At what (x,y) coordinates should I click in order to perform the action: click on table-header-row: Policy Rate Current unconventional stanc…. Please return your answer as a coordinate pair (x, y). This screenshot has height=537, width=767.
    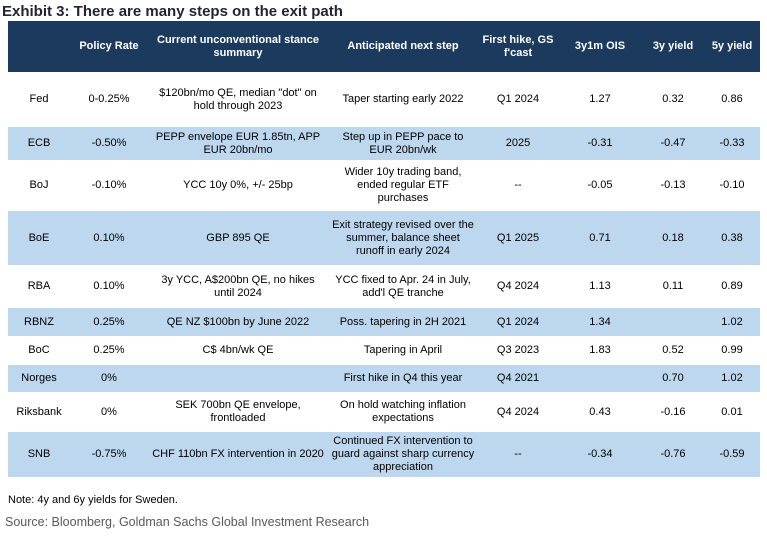
    Looking at the image, I should click on (384, 46).